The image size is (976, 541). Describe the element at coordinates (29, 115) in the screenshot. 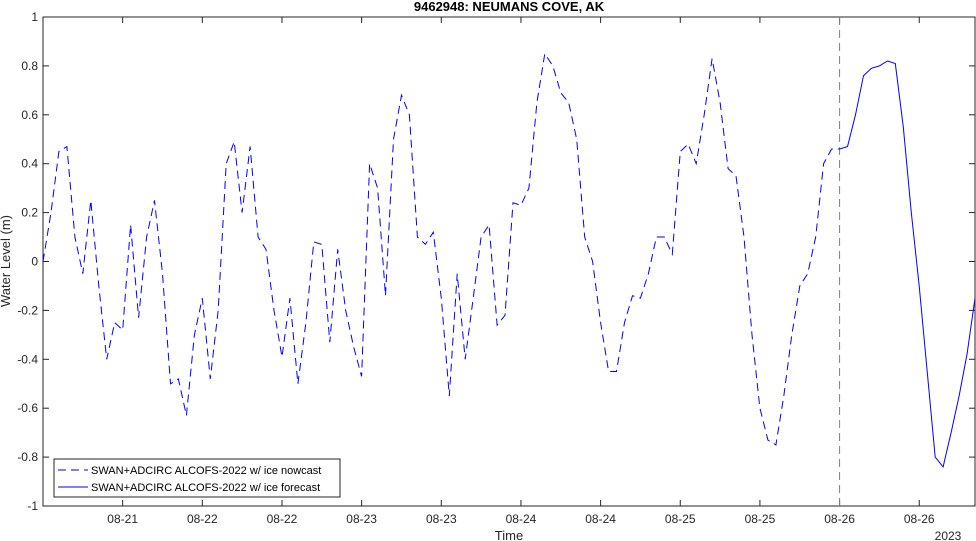

I see `y-tick-label: 0.6` at that location.